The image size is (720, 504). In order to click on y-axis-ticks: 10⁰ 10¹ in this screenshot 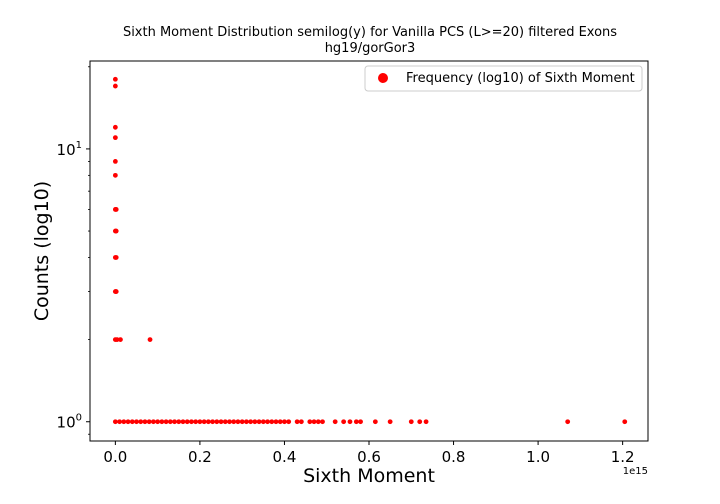, I will do `click(73, 250)`.